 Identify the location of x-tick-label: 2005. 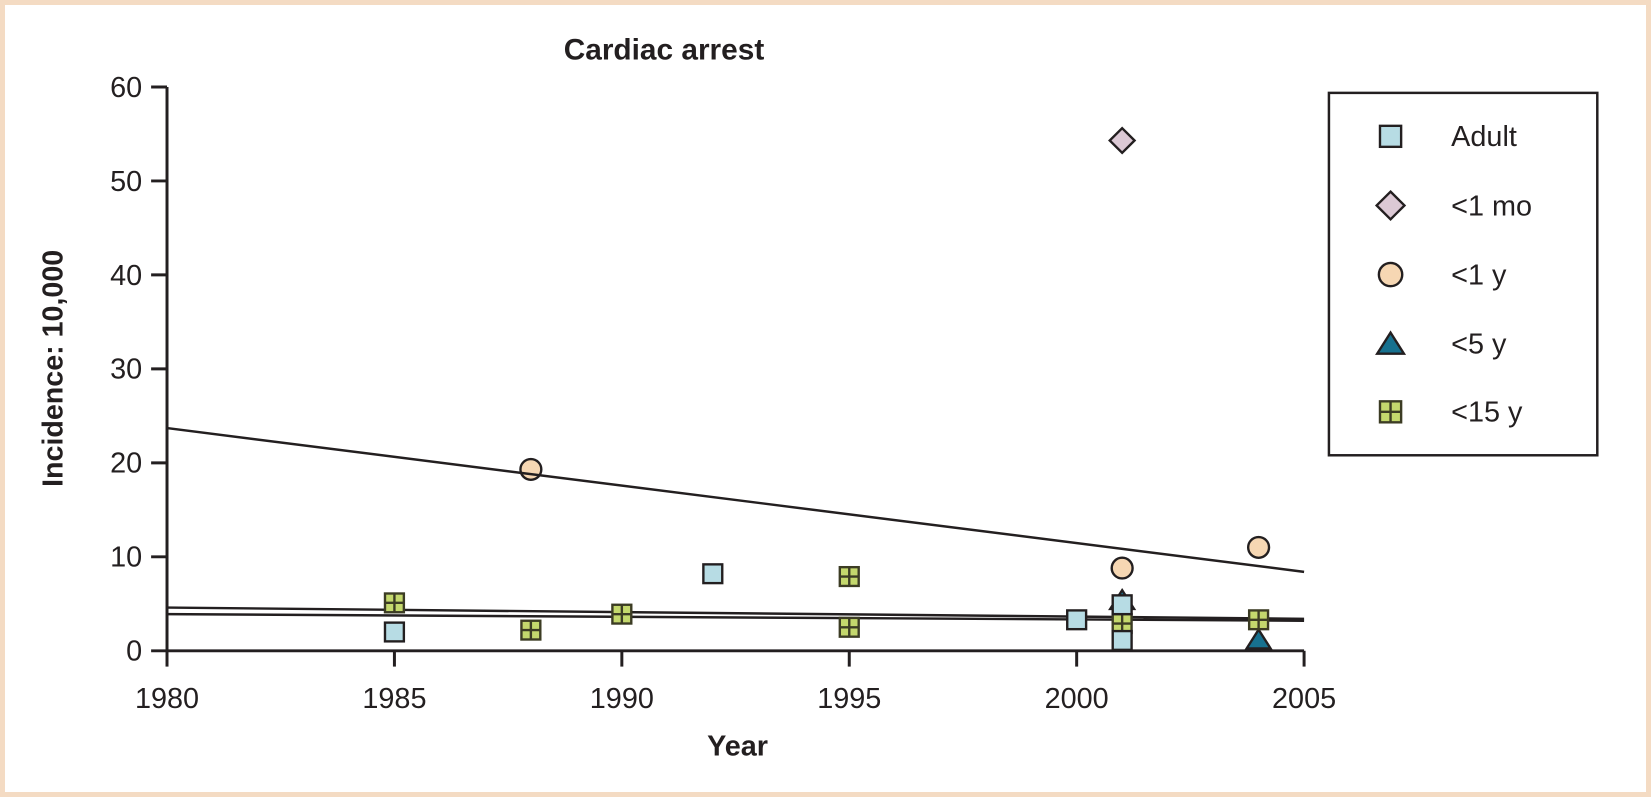
(1304, 699).